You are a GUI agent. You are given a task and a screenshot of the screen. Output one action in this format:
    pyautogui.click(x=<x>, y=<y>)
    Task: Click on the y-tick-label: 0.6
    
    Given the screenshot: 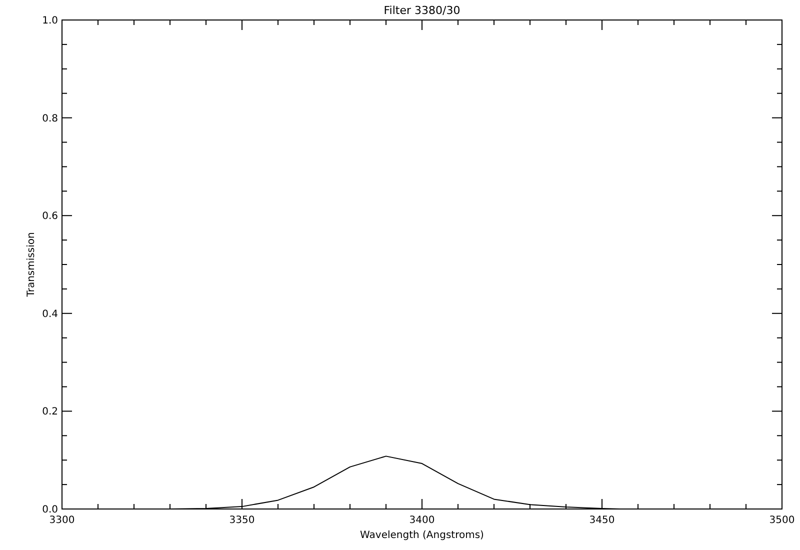 What is the action you would take?
    pyautogui.click(x=50, y=216)
    